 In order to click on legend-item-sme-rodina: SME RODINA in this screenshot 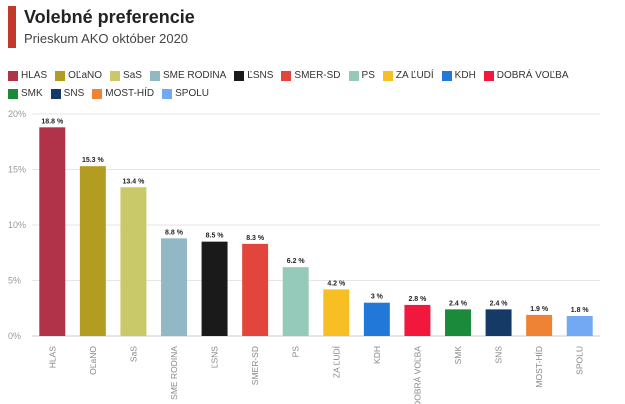, I will do `click(188, 76)`.